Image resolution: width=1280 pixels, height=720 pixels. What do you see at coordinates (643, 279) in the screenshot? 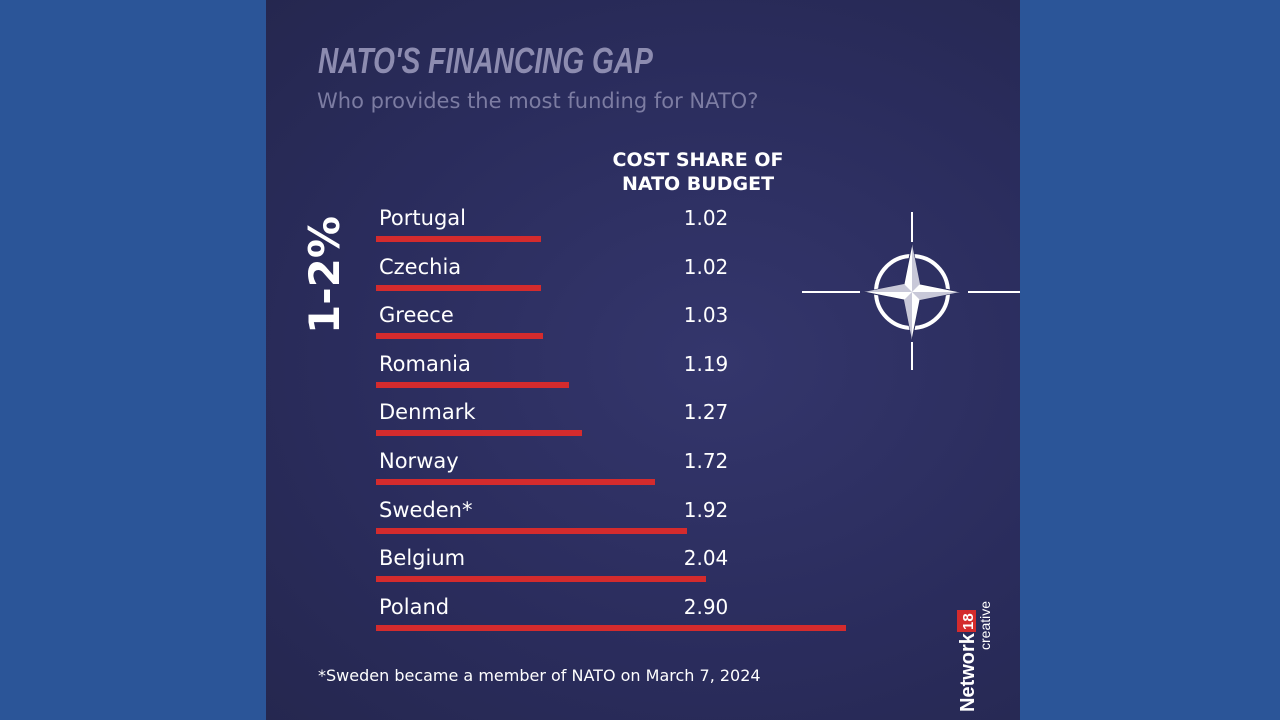
I see `bar-row: Czechia 1.02` at bounding box center [643, 279].